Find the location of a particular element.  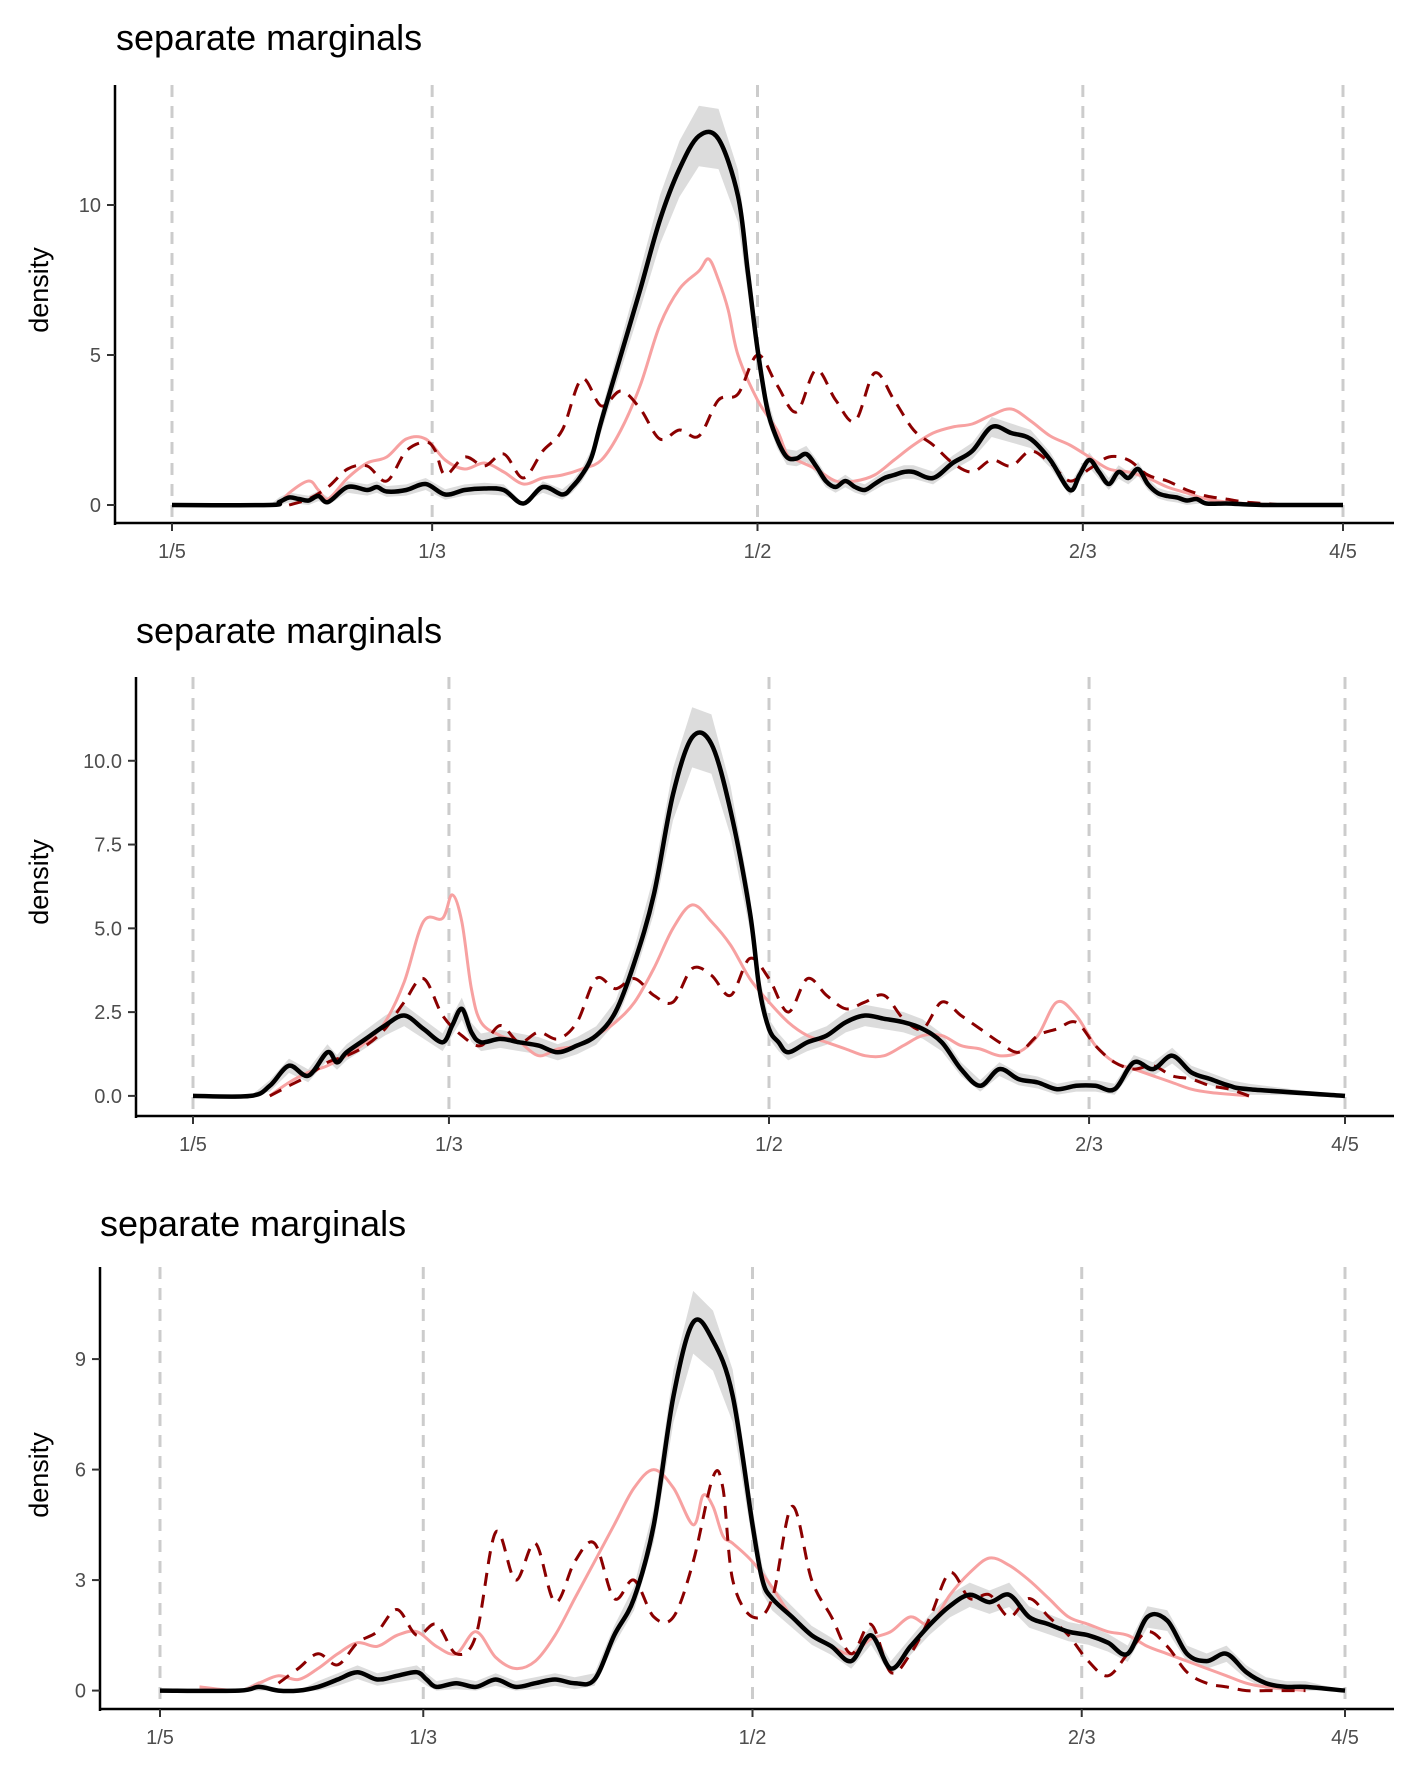

y-tick-label: 0.0 is located at coordinates (108, 1097).